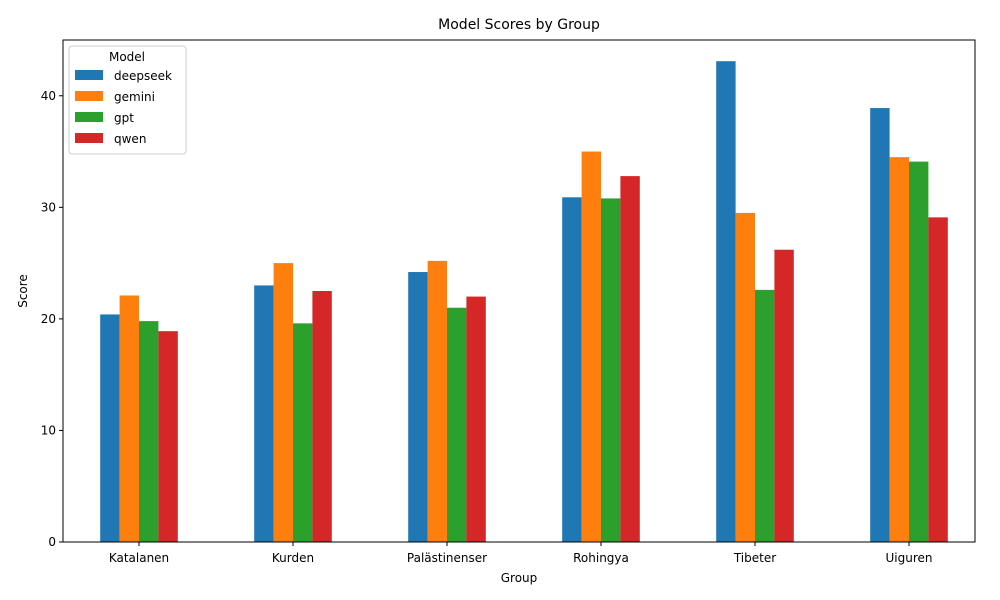 This screenshot has width=1000, height=600. Describe the element at coordinates (124, 118) in the screenshot. I see `legend-label-gpt: gpt` at that location.